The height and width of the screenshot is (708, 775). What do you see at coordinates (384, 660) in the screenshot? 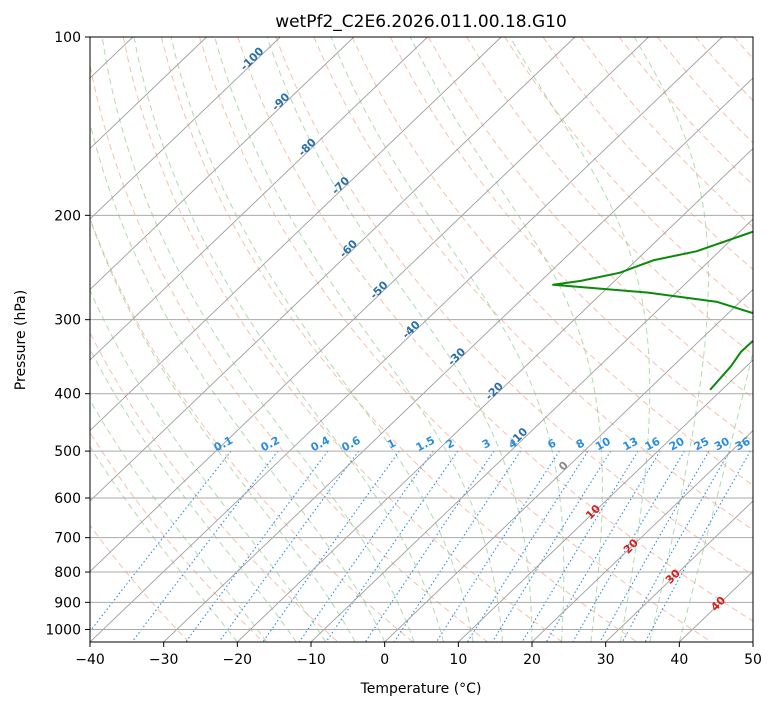
I see `x-tick-label: 0` at bounding box center [384, 660].